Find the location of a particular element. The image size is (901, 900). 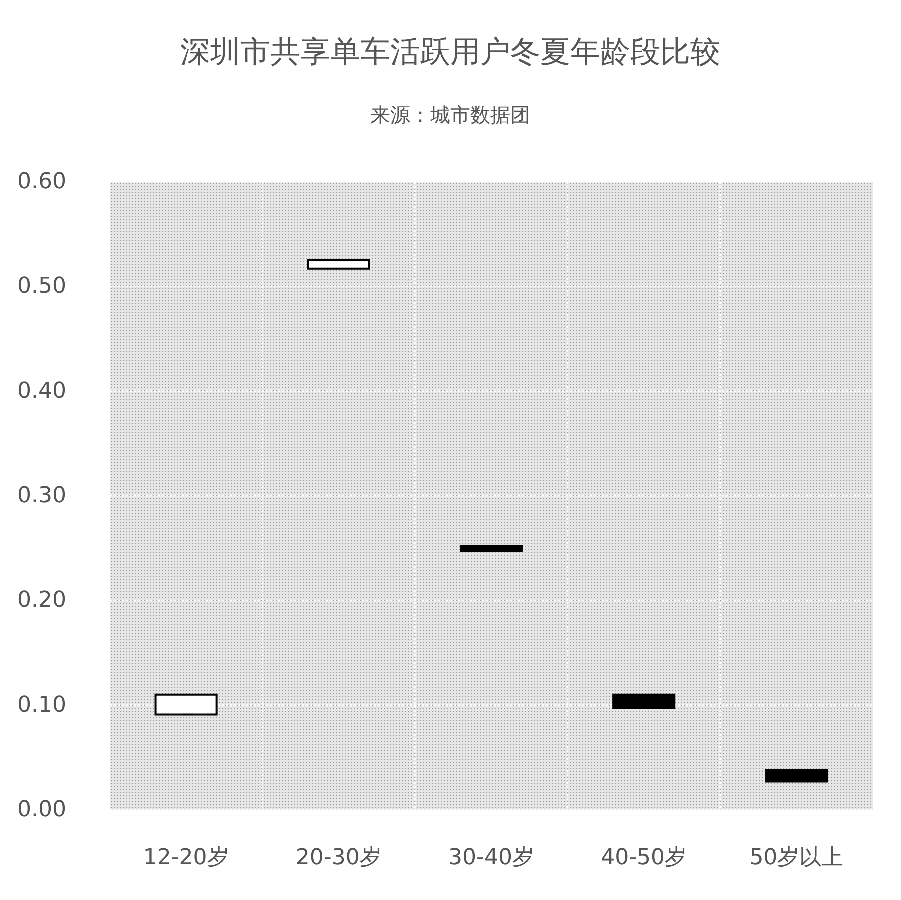

chart-subtitle: 来源：城市数据团 is located at coordinates (450, 115).